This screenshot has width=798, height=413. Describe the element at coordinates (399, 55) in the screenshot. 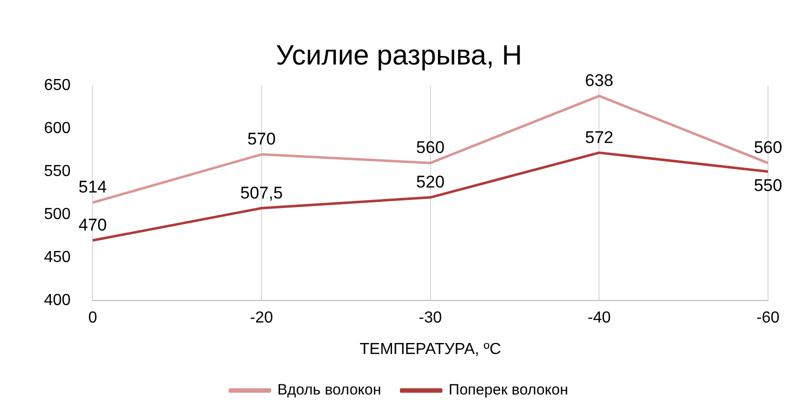

I see `chart-title: Усилие разрыва, Н` at that location.